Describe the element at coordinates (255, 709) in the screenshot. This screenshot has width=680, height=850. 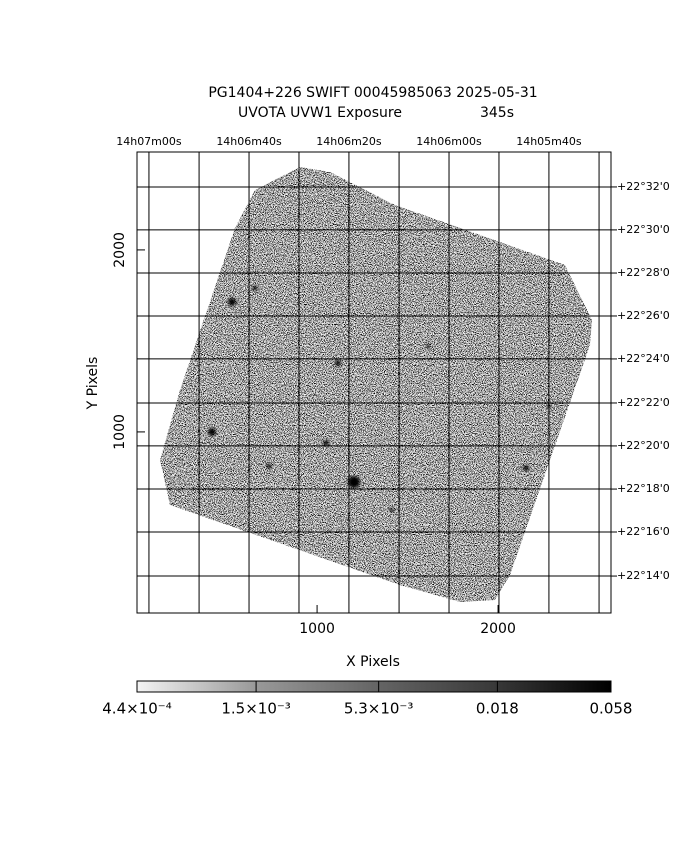
I see `colorbar-tick-label: 1.5×10⁻³` at that location.